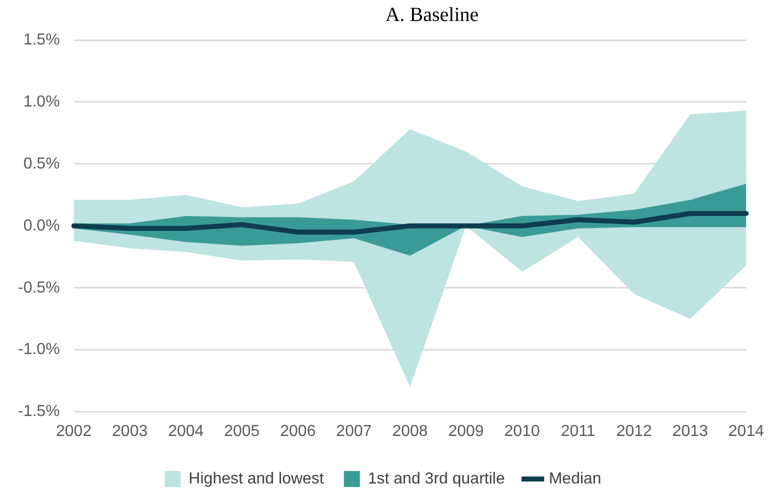 Image resolution: width=774 pixels, height=501 pixels. What do you see at coordinates (39, 411) in the screenshot?
I see `y-tick-label: -1.5%` at bounding box center [39, 411].